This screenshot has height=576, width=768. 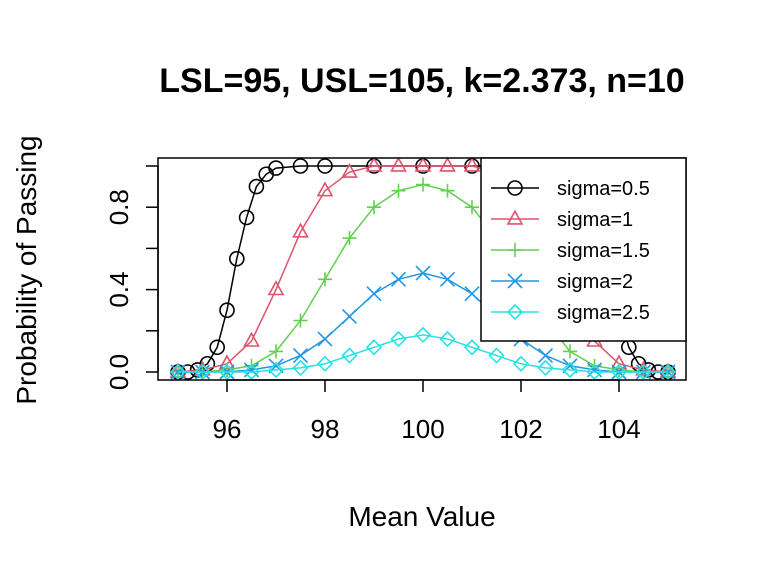 I want to click on x-tick-label: 104, so click(x=618, y=429).